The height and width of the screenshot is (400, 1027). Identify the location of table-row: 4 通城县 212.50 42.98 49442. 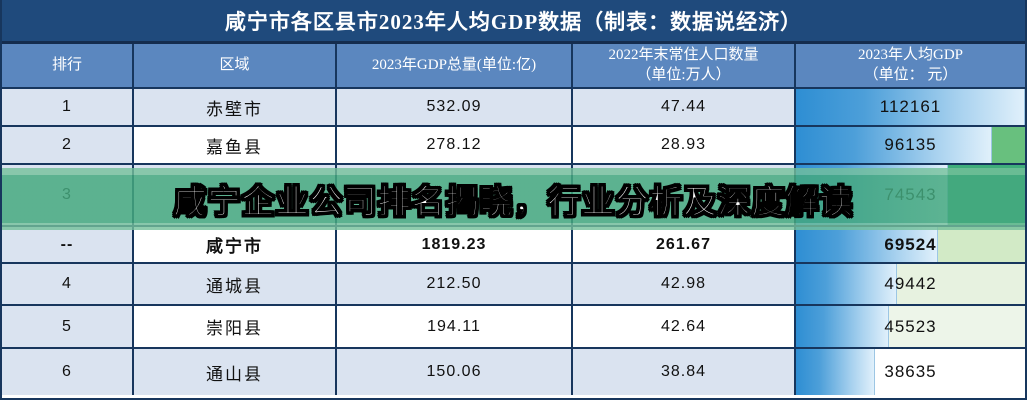
(513, 285).